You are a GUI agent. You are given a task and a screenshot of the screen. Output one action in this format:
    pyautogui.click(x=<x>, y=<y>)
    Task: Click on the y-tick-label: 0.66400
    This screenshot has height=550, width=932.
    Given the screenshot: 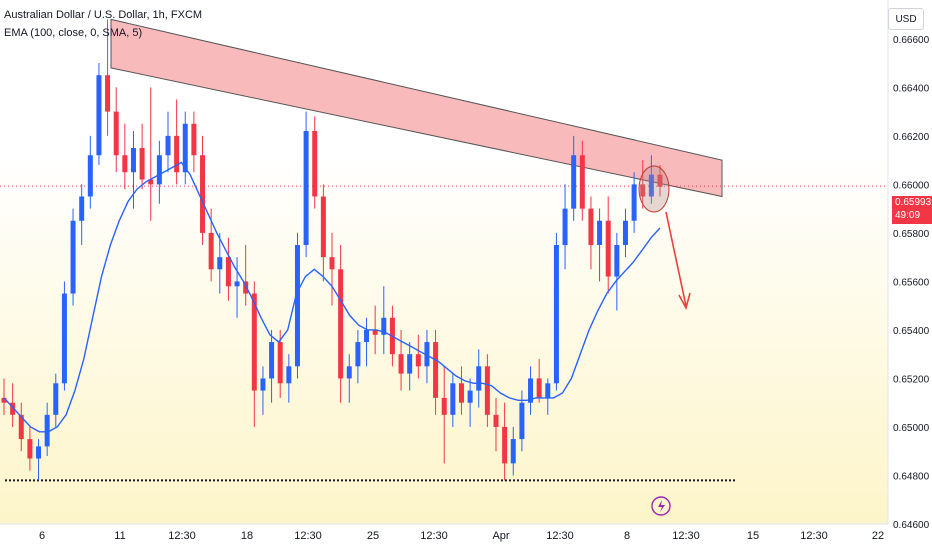 What is the action you would take?
    pyautogui.click(x=911, y=88)
    